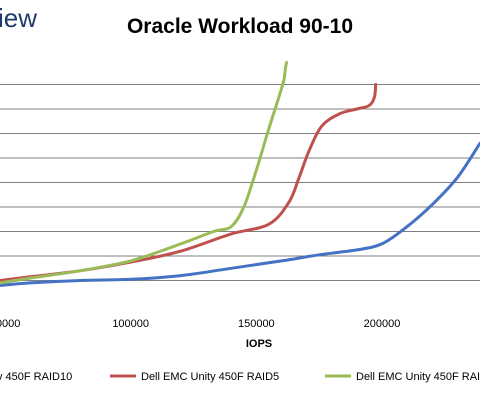 Image resolution: width=480 pixels, height=401 pixels. I want to click on x-tick-label-2: 150000, so click(256, 324).